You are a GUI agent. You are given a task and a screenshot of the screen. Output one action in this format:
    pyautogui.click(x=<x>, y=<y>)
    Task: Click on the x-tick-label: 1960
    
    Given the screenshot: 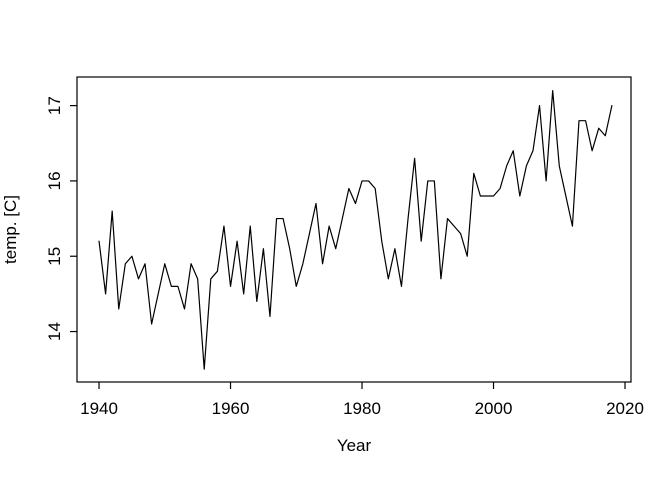 What is the action you would take?
    pyautogui.click(x=231, y=408)
    